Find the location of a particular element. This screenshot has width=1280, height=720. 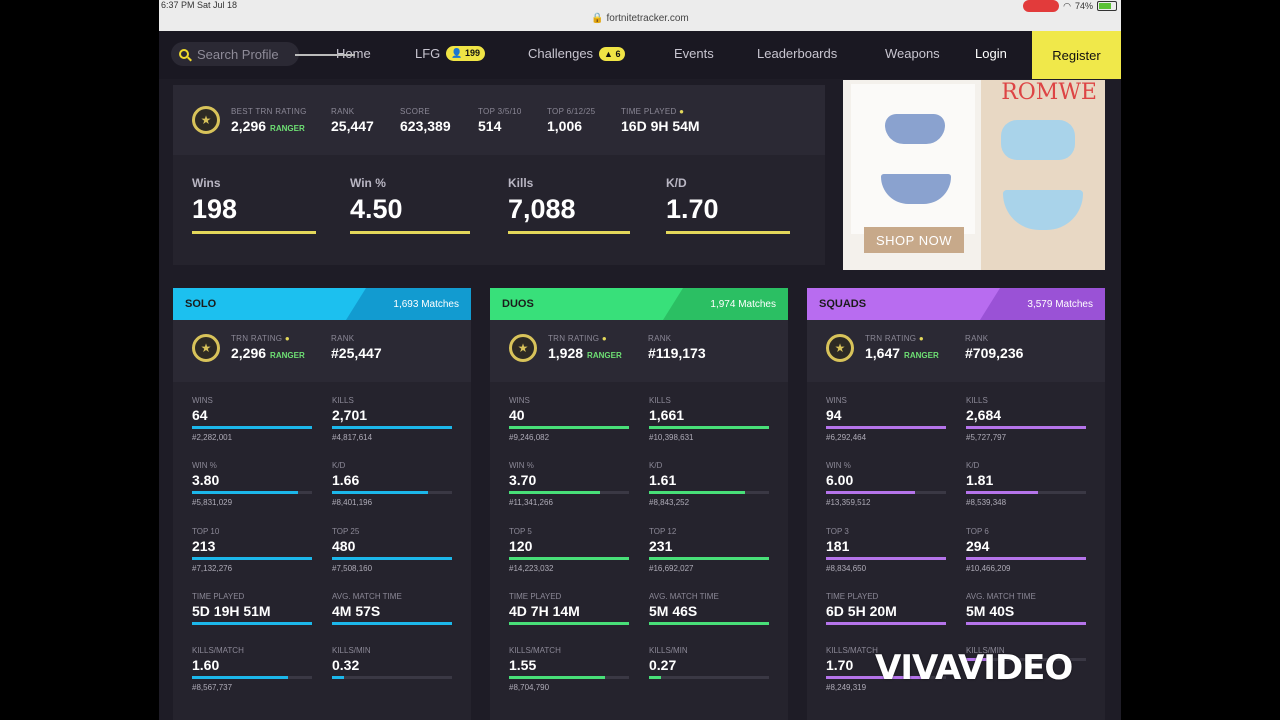

duos-trn-rating: TRN Rating ● 1,928 RANGER is located at coordinates (585, 347).